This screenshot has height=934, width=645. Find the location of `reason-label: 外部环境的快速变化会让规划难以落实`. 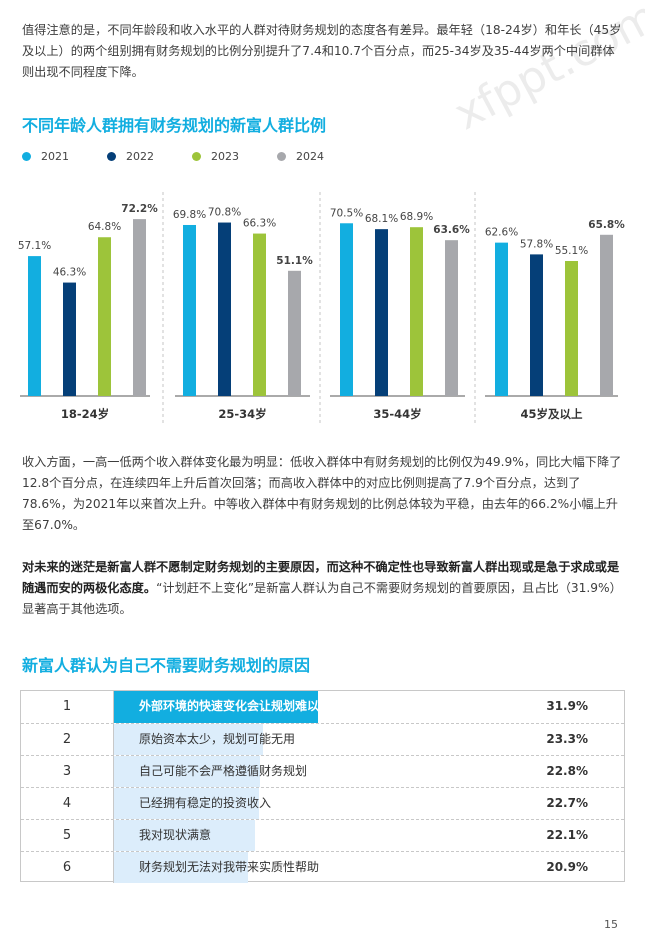

reason-label: 外部环境的快速变化会让规划难以落实 is located at coordinates (241, 706).